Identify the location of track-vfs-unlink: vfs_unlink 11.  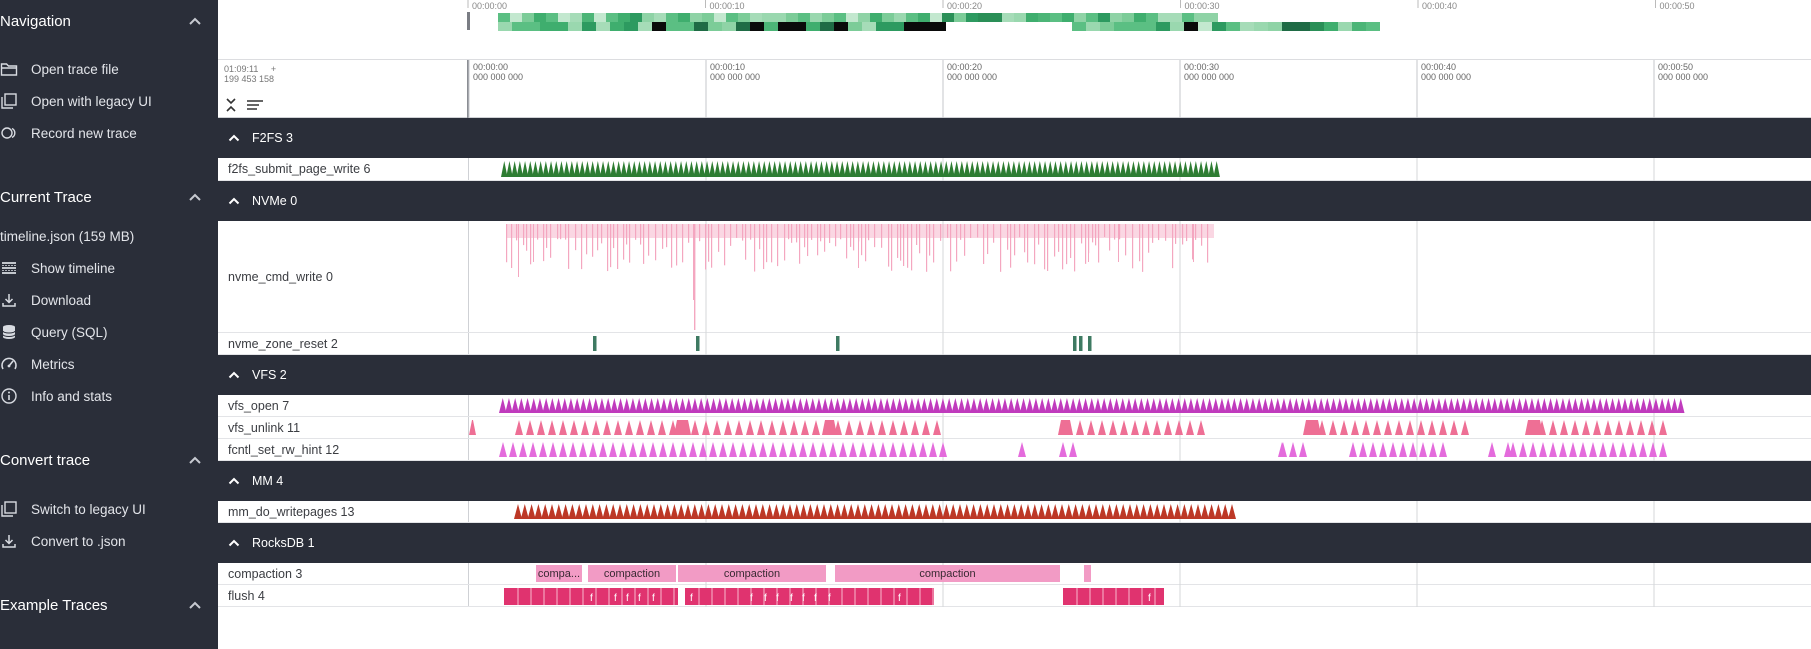
(1014, 428).